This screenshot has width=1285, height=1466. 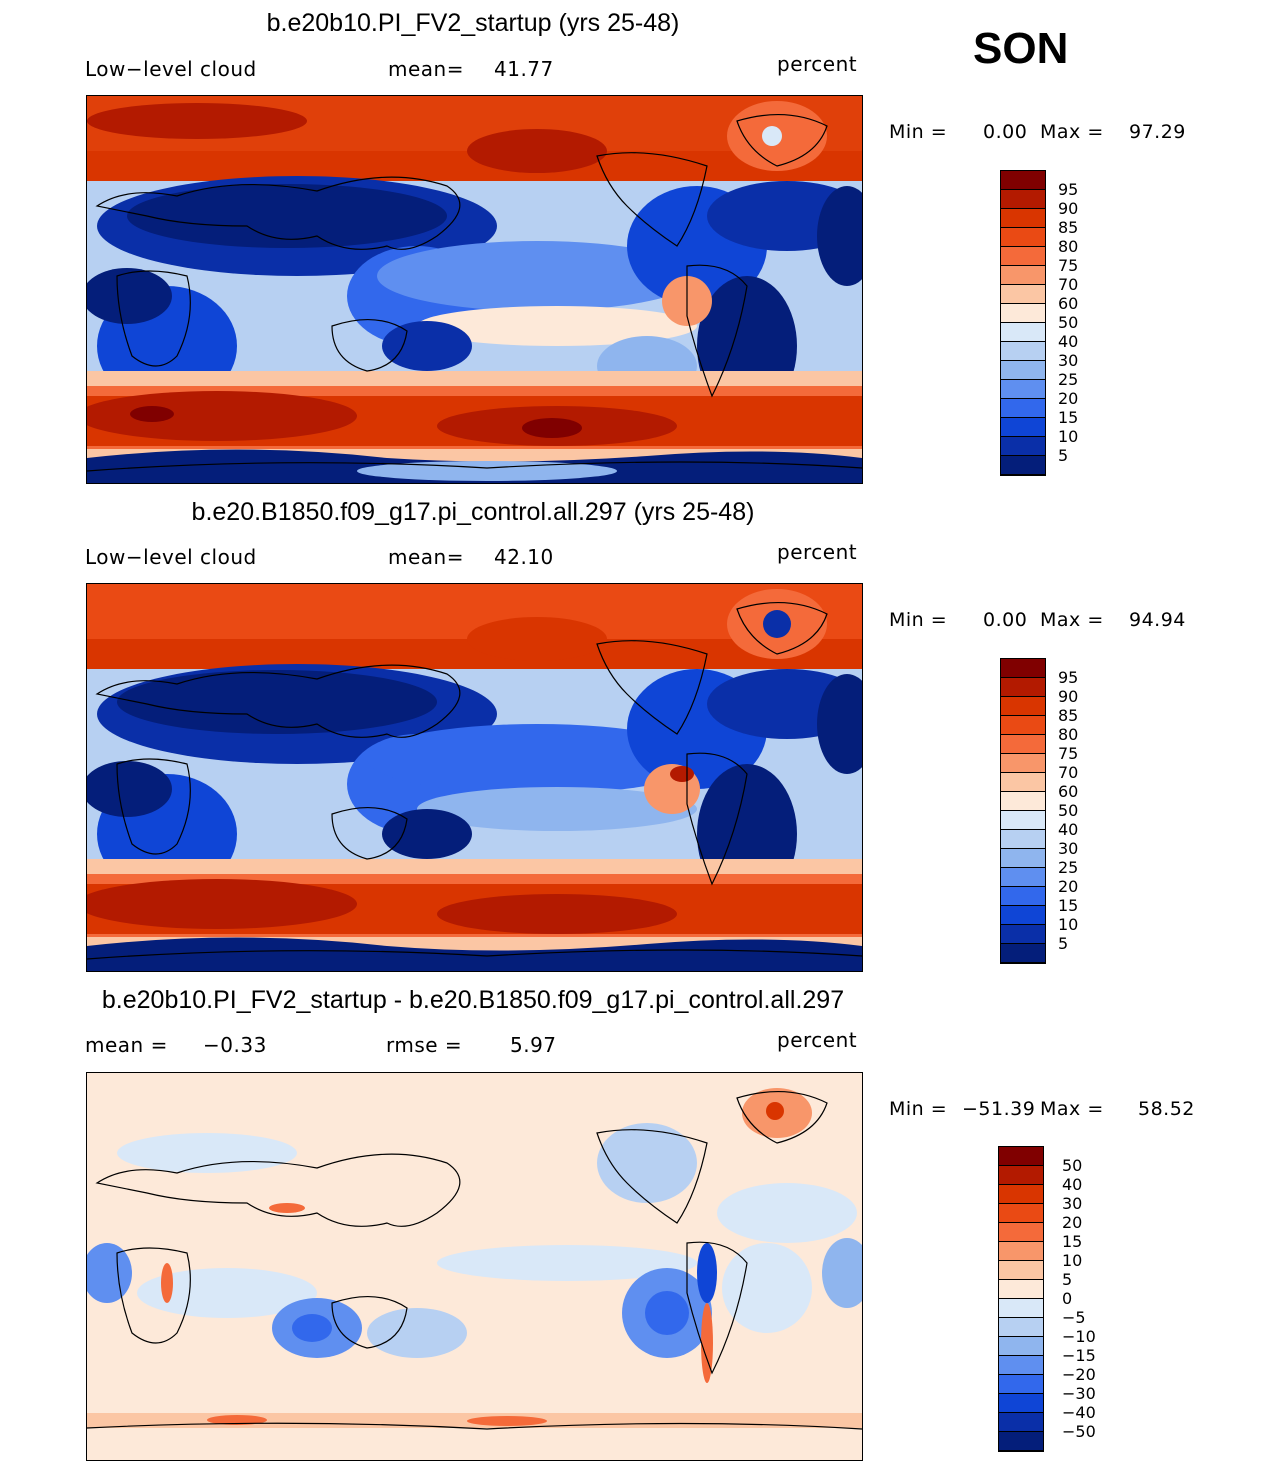 What do you see at coordinates (171, 557) in the screenshot?
I see `panel-2-variable: Low−level cloud` at bounding box center [171, 557].